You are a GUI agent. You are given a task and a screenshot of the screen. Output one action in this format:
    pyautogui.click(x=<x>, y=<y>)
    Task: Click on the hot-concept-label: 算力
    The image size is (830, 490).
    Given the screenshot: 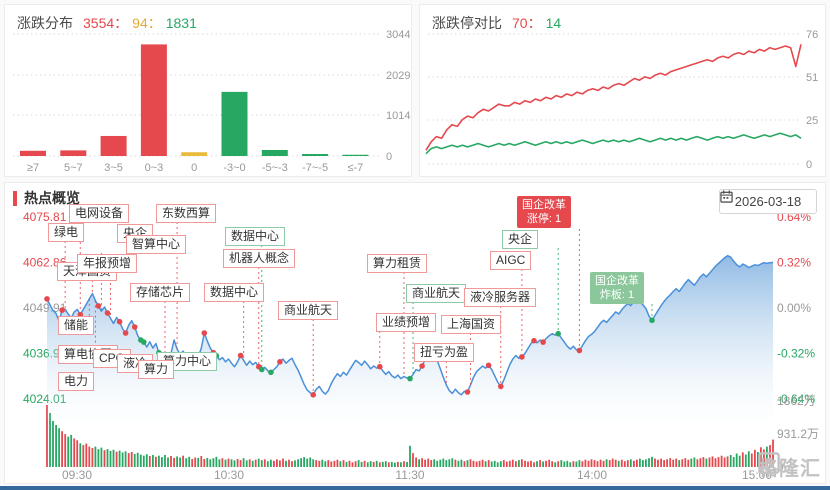 What is the action you would take?
    pyautogui.click(x=156, y=369)
    